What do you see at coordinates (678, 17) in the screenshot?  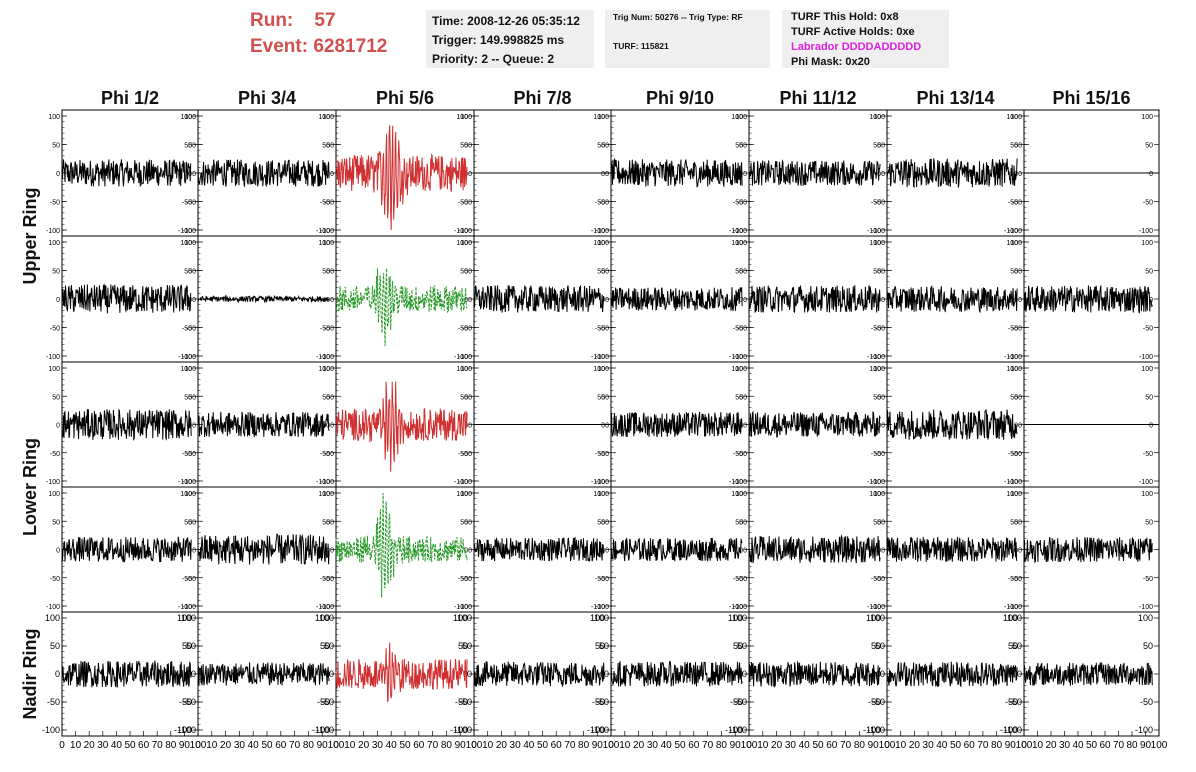 I see `trig-num-text: Trig Num: 50276 -- Trig Type: RF` at bounding box center [678, 17].